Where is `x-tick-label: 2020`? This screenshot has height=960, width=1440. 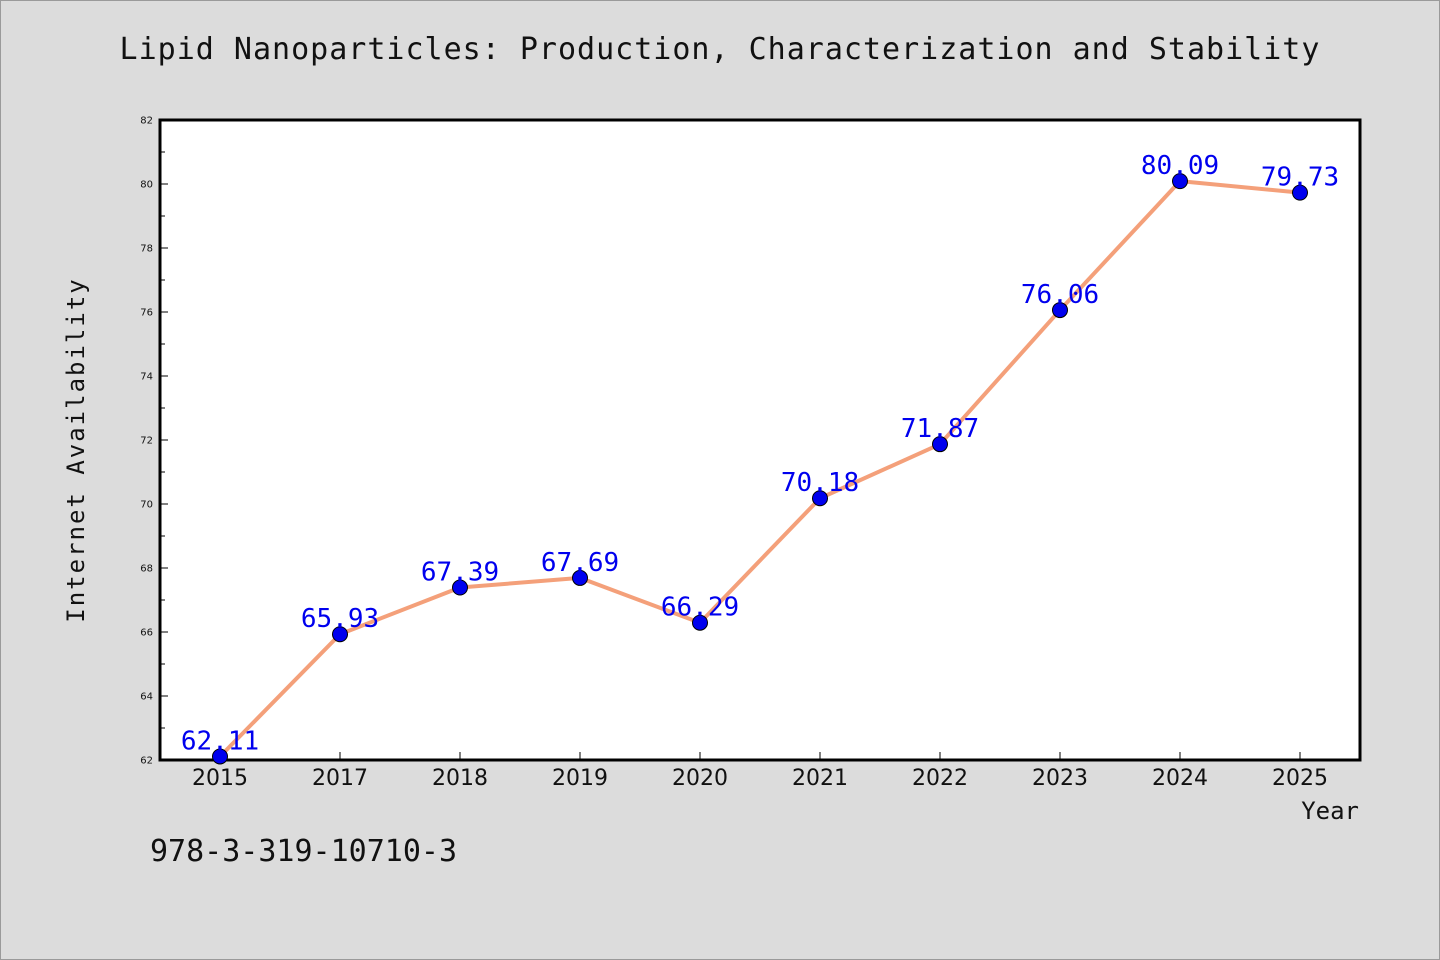 x-tick-label: 2020 is located at coordinates (700, 778).